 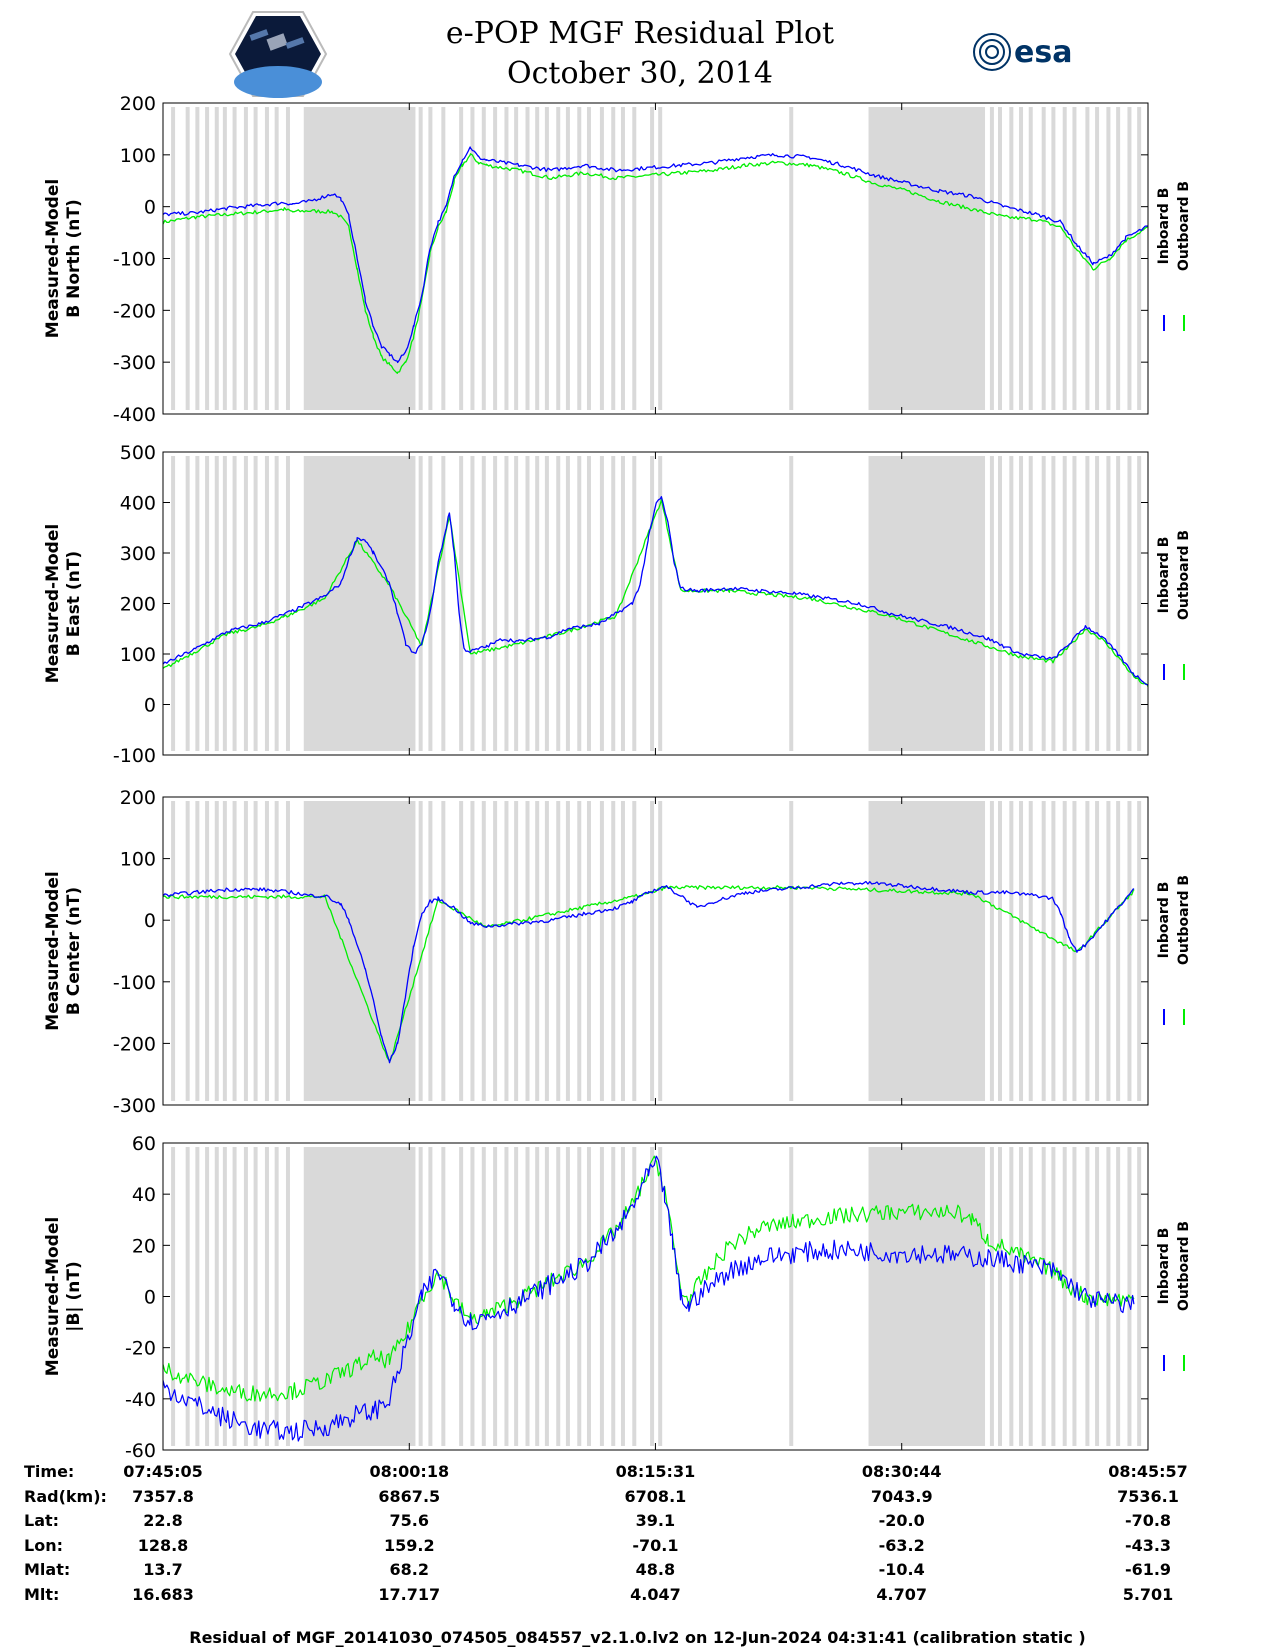 What do you see at coordinates (49, 1471) in the screenshot?
I see `info-row-label: Time:` at bounding box center [49, 1471].